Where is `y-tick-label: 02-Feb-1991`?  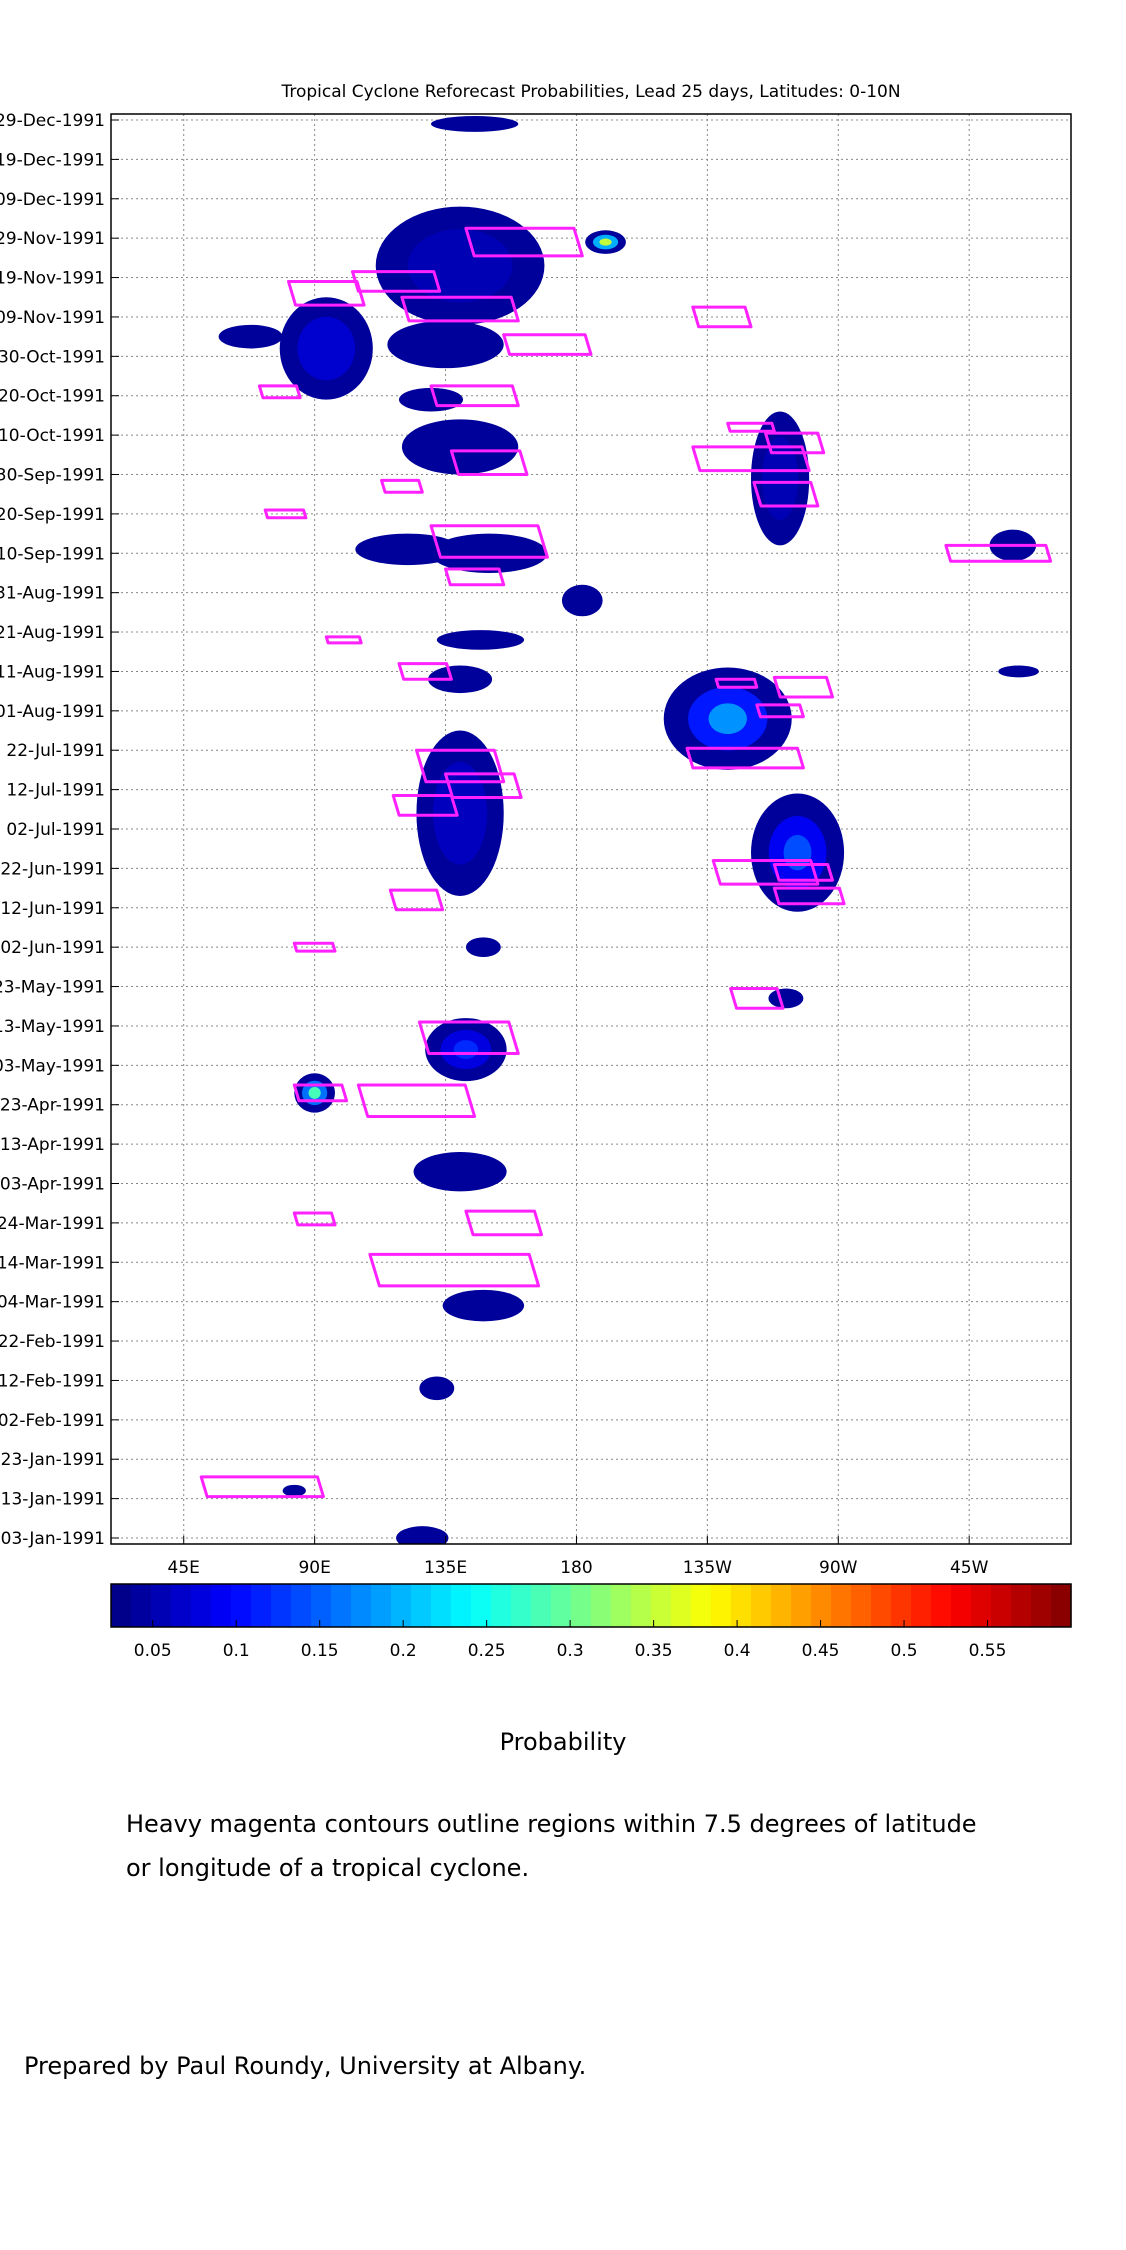
y-tick-label: 02-Feb-1991 is located at coordinates (52, 1421).